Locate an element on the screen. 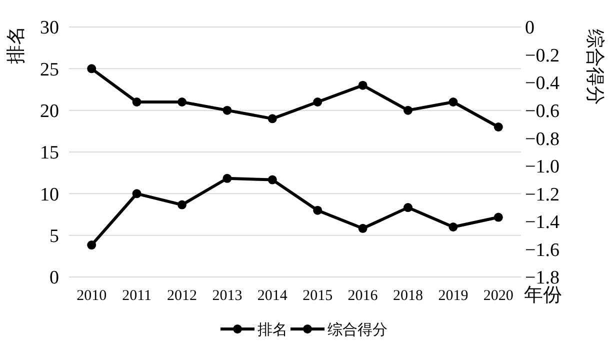 The height and width of the screenshot is (347, 611). y2-tick-label: 0 is located at coordinates (529, 28).